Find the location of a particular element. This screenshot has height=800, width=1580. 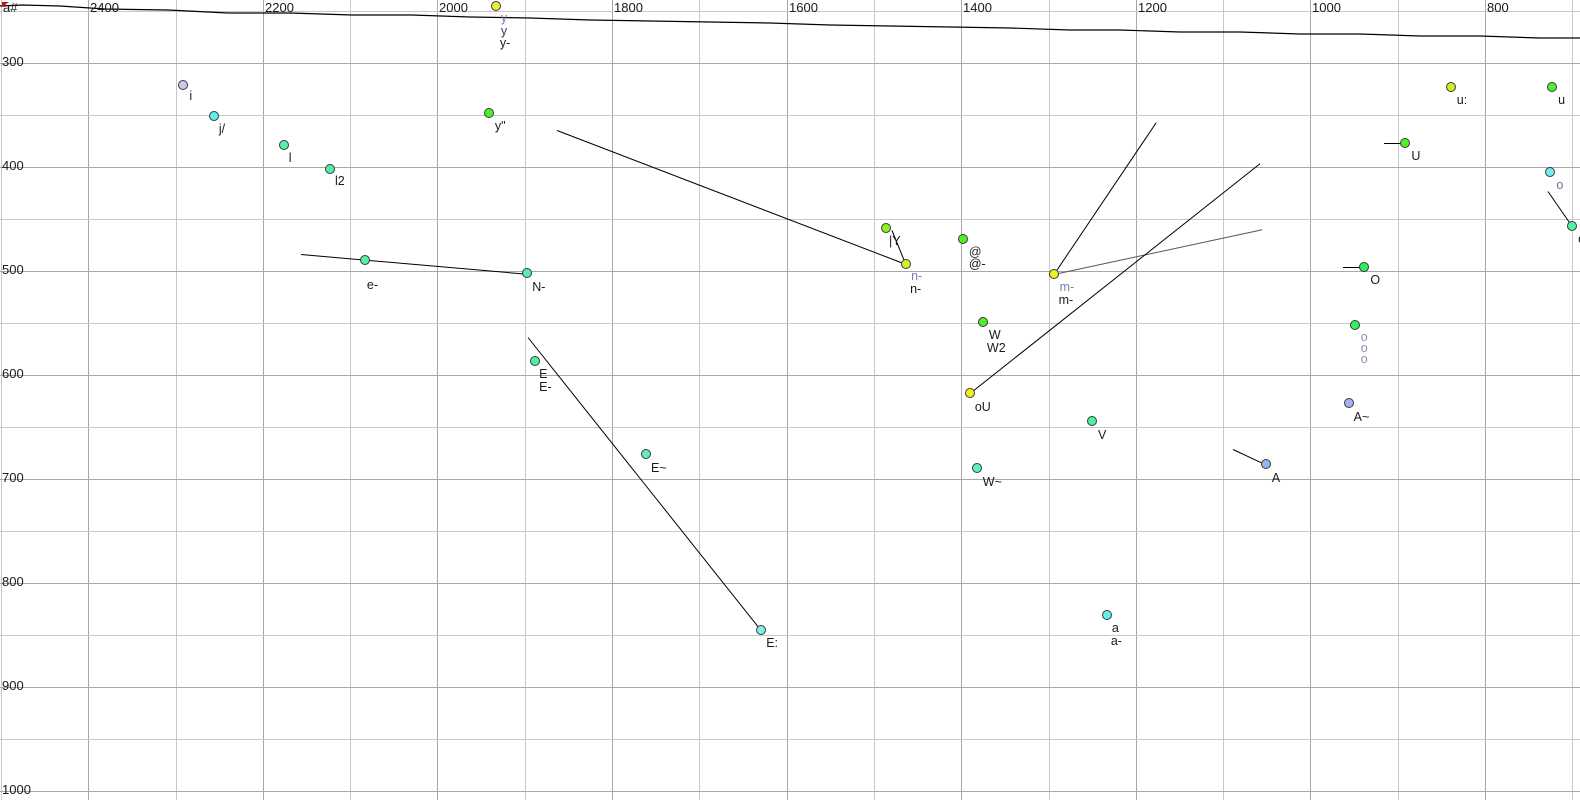

data-point-label-i: i is located at coordinates (191, 96).